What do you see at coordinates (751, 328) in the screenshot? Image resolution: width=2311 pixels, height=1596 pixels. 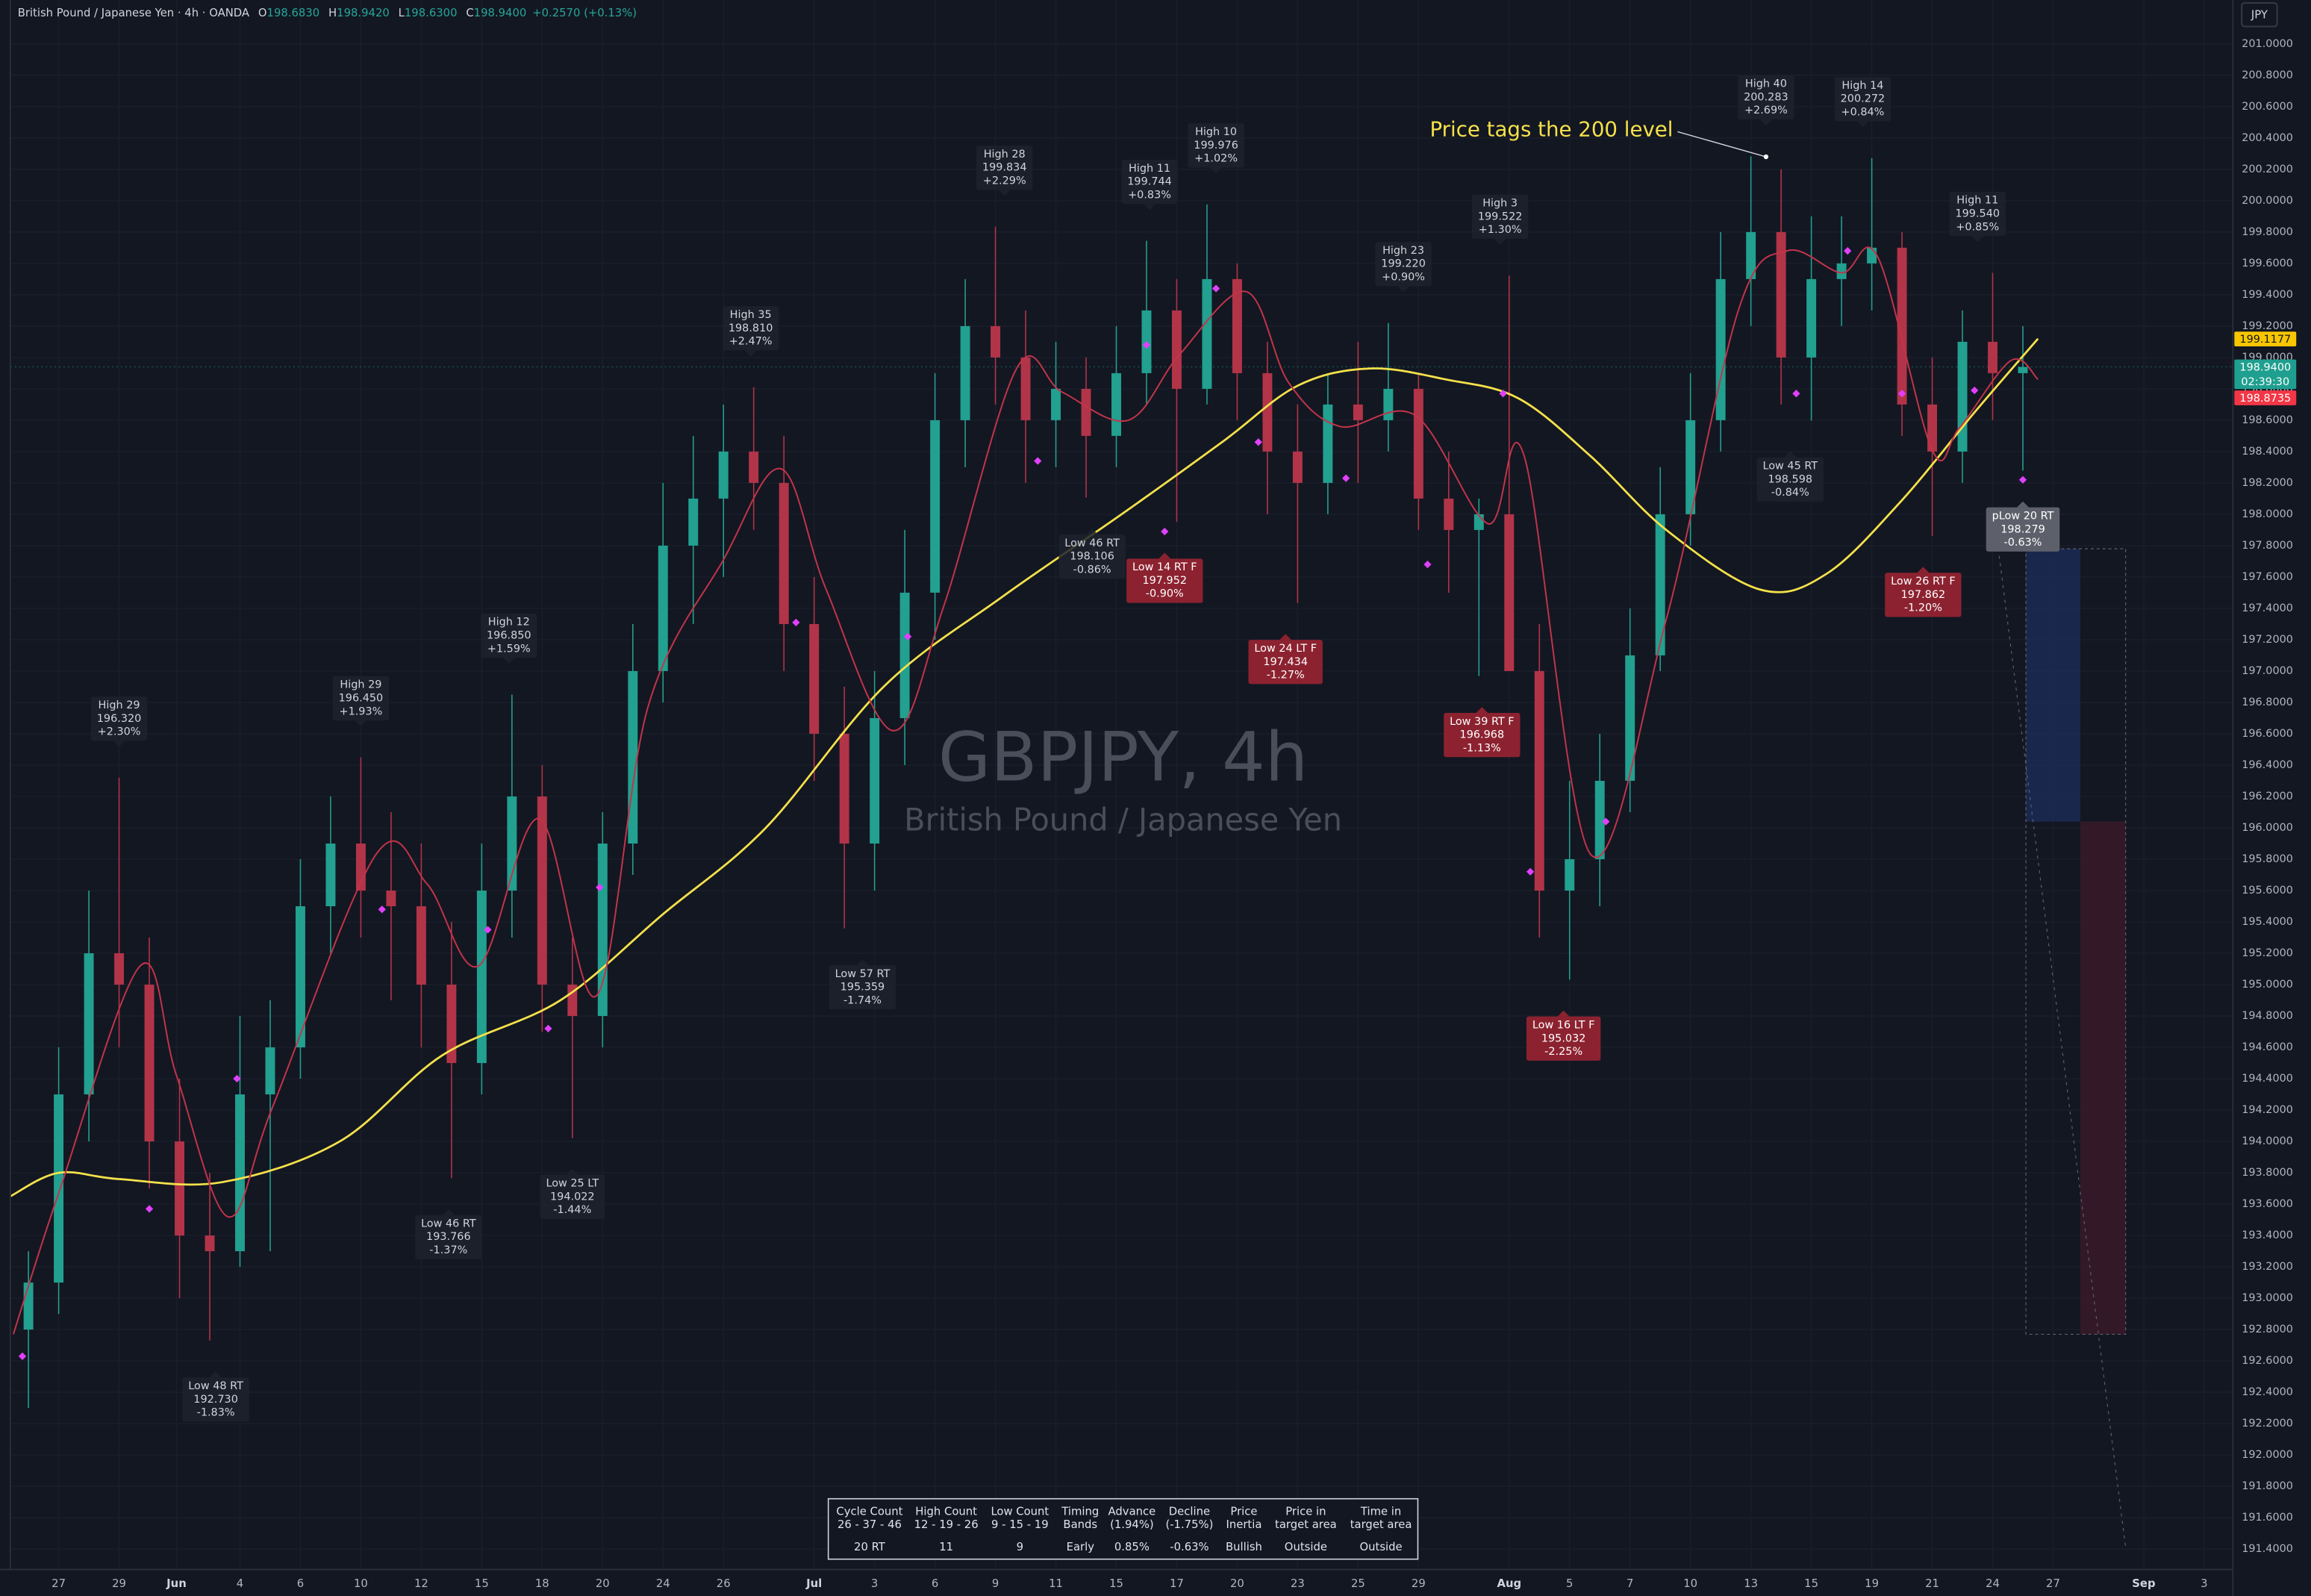 I see `pivot-label-text: 198.810` at bounding box center [751, 328].